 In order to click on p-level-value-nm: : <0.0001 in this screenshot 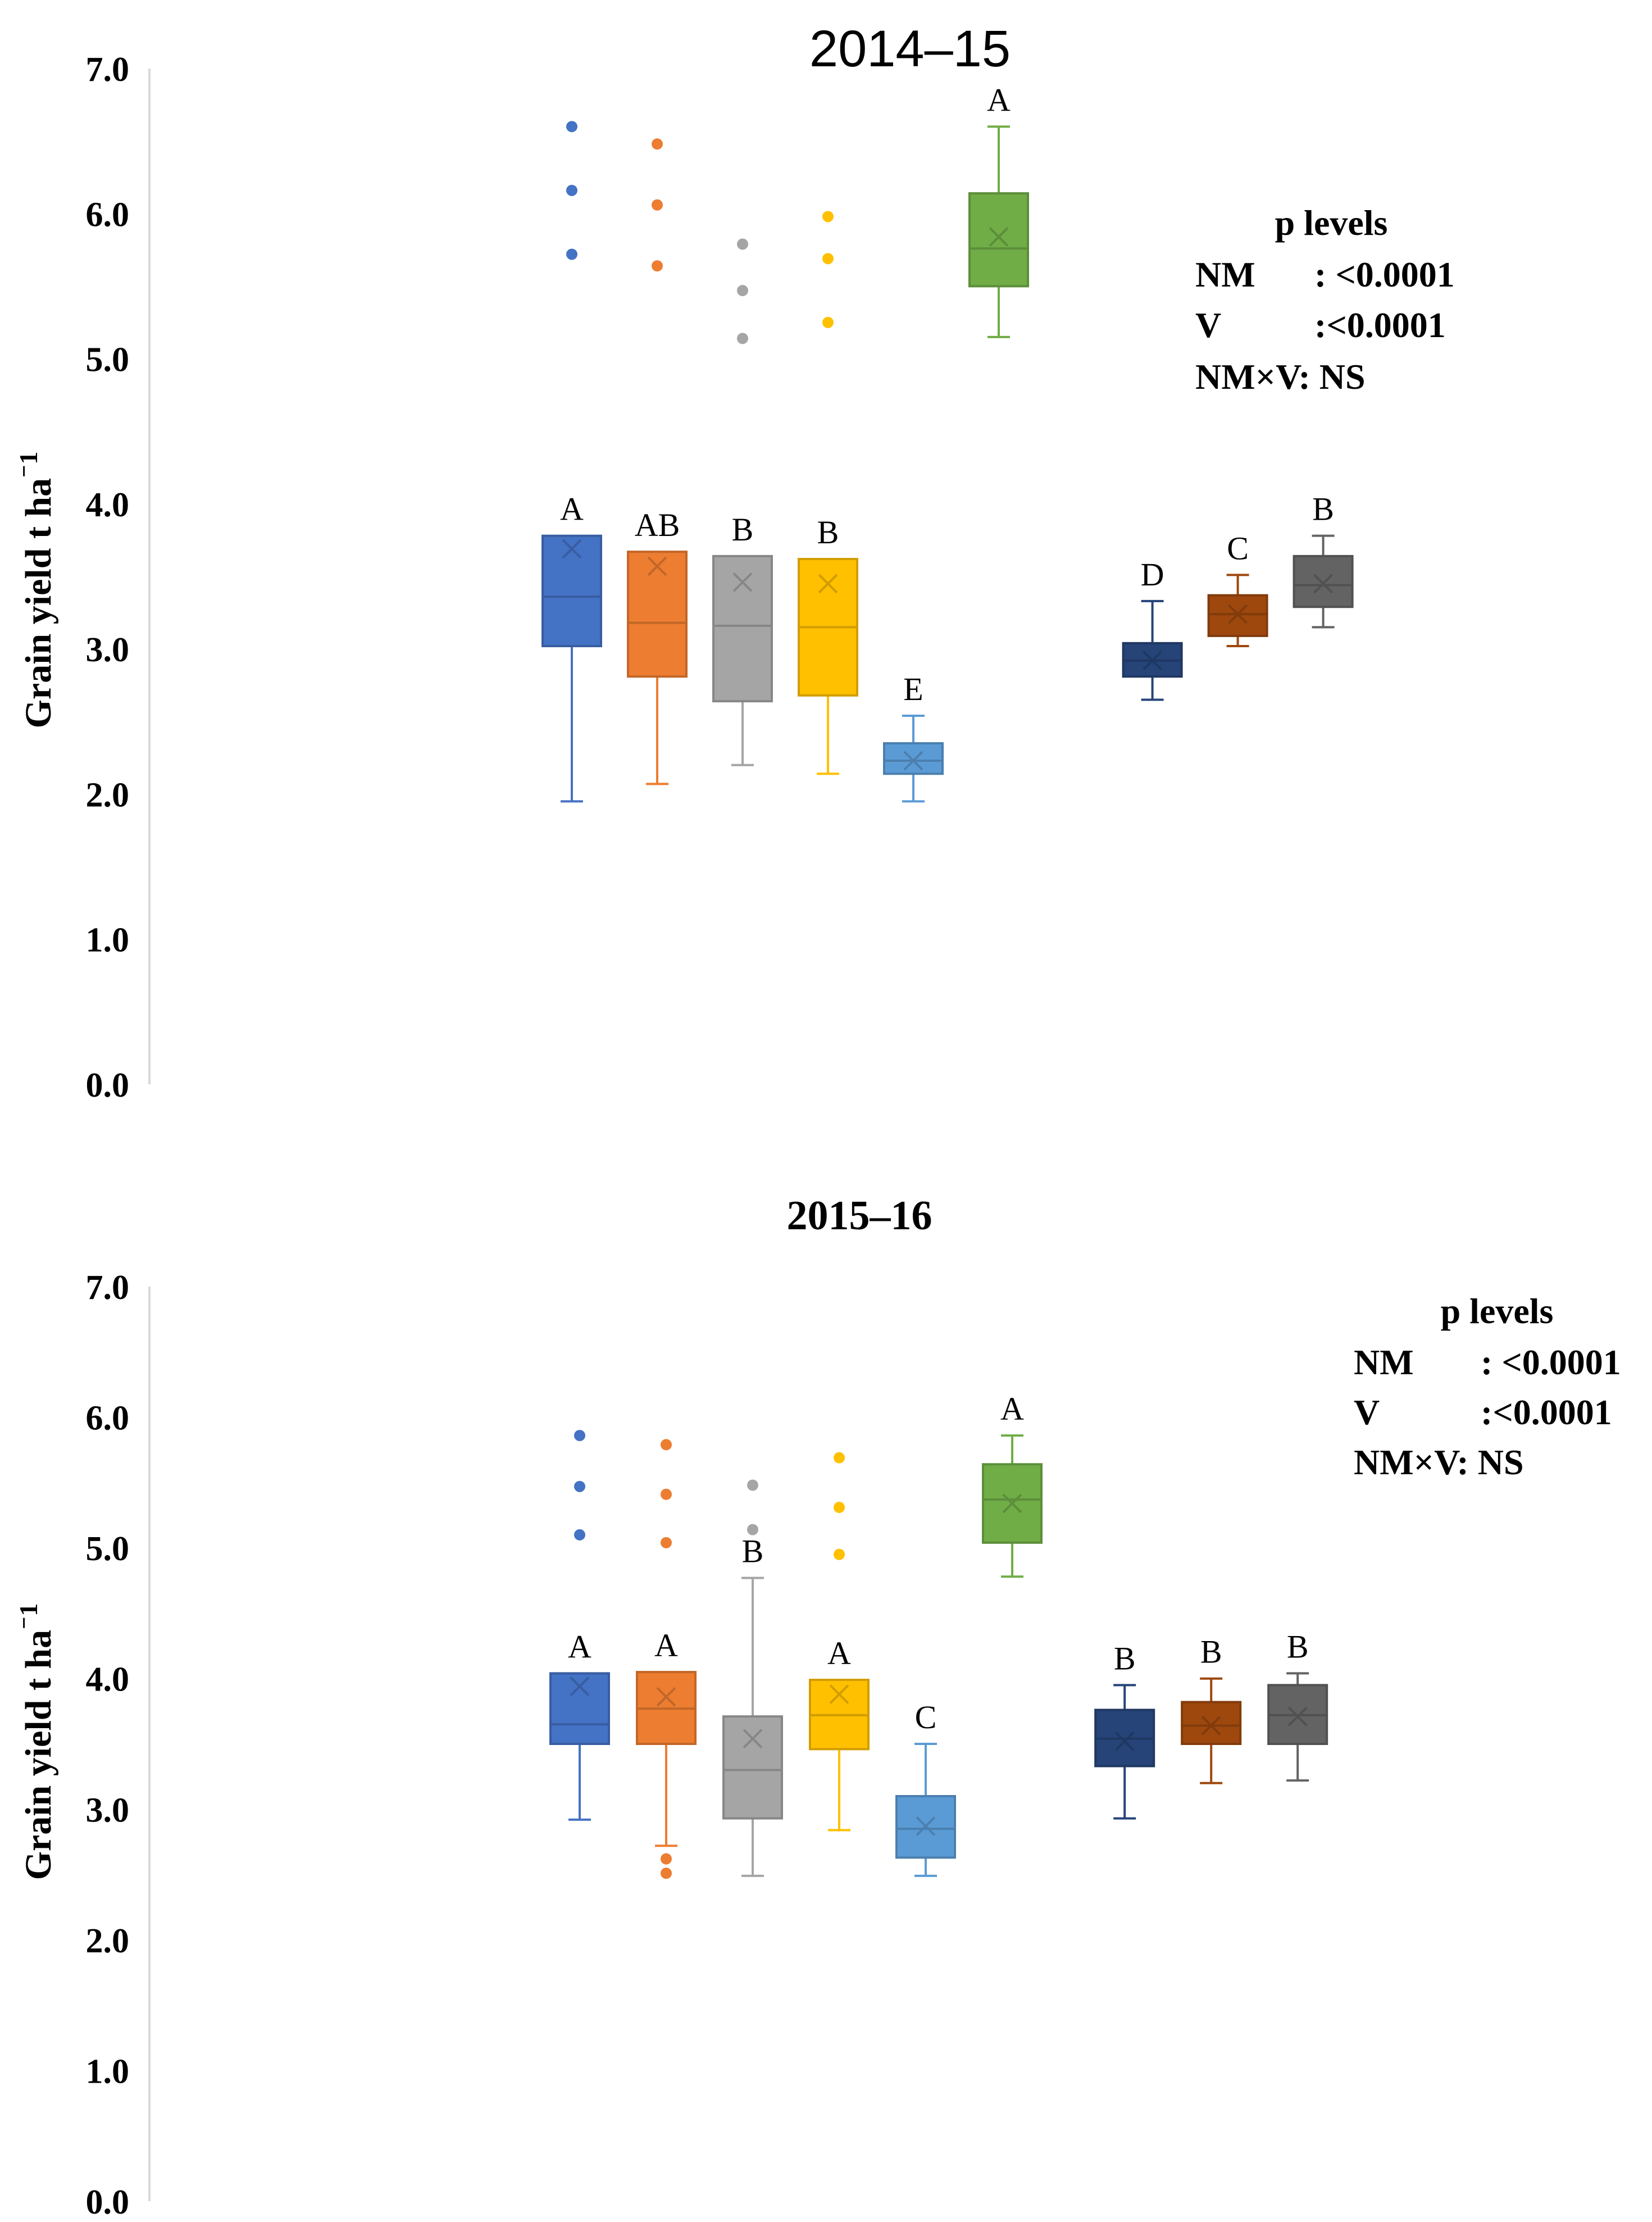, I will do `click(1551, 1362)`.